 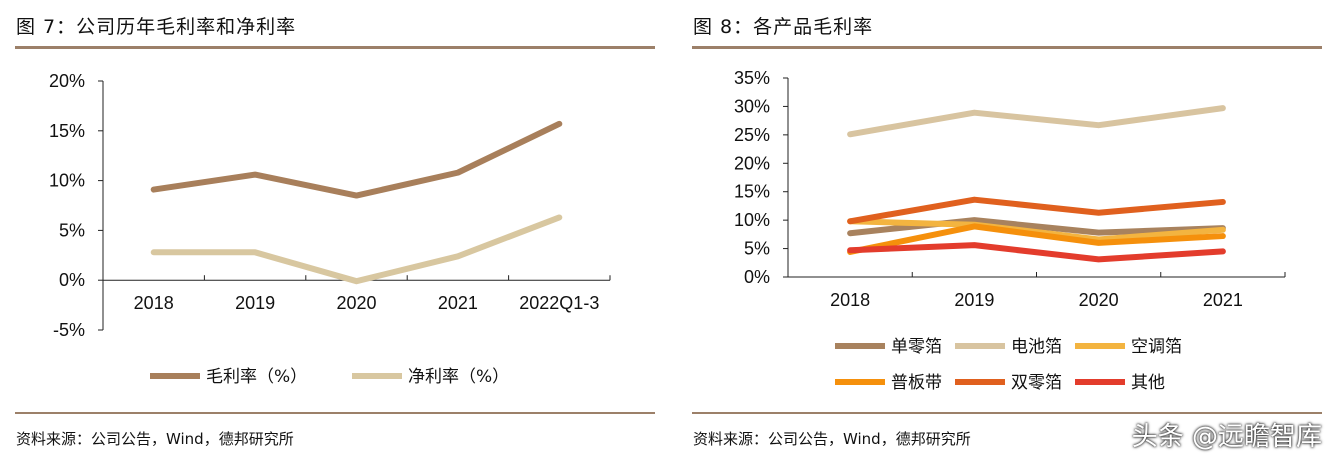 I want to click on y-tick-label: -5%, so click(x=69, y=330).